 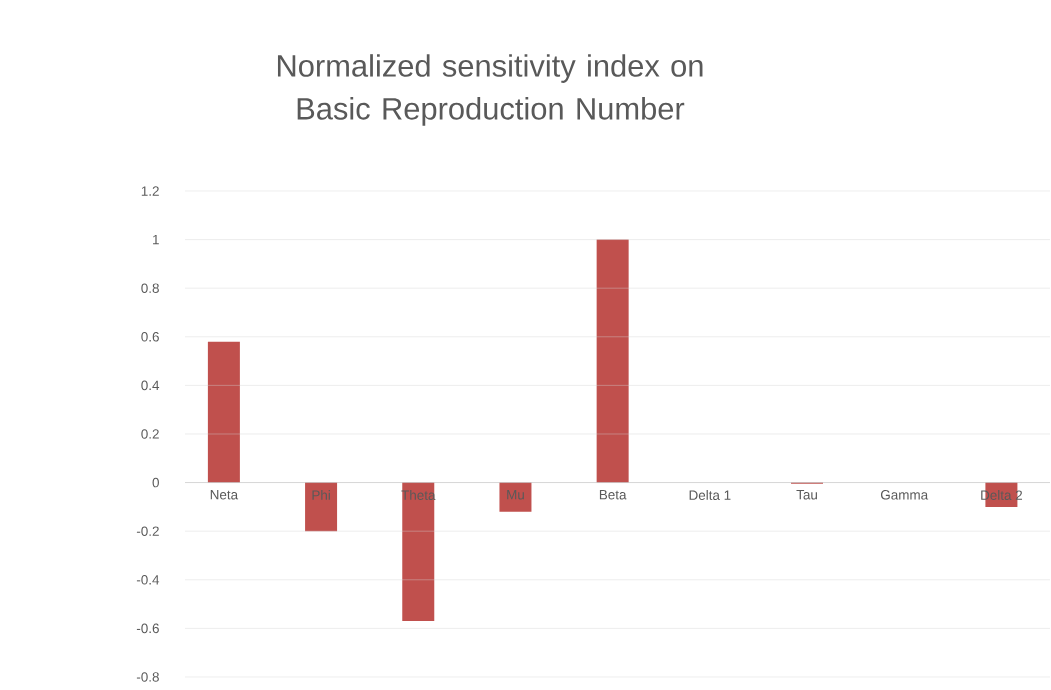 What do you see at coordinates (490, 90) in the screenshot?
I see `chart-title: Normalized sensitivity index on Basic Reproduction Number` at bounding box center [490, 90].